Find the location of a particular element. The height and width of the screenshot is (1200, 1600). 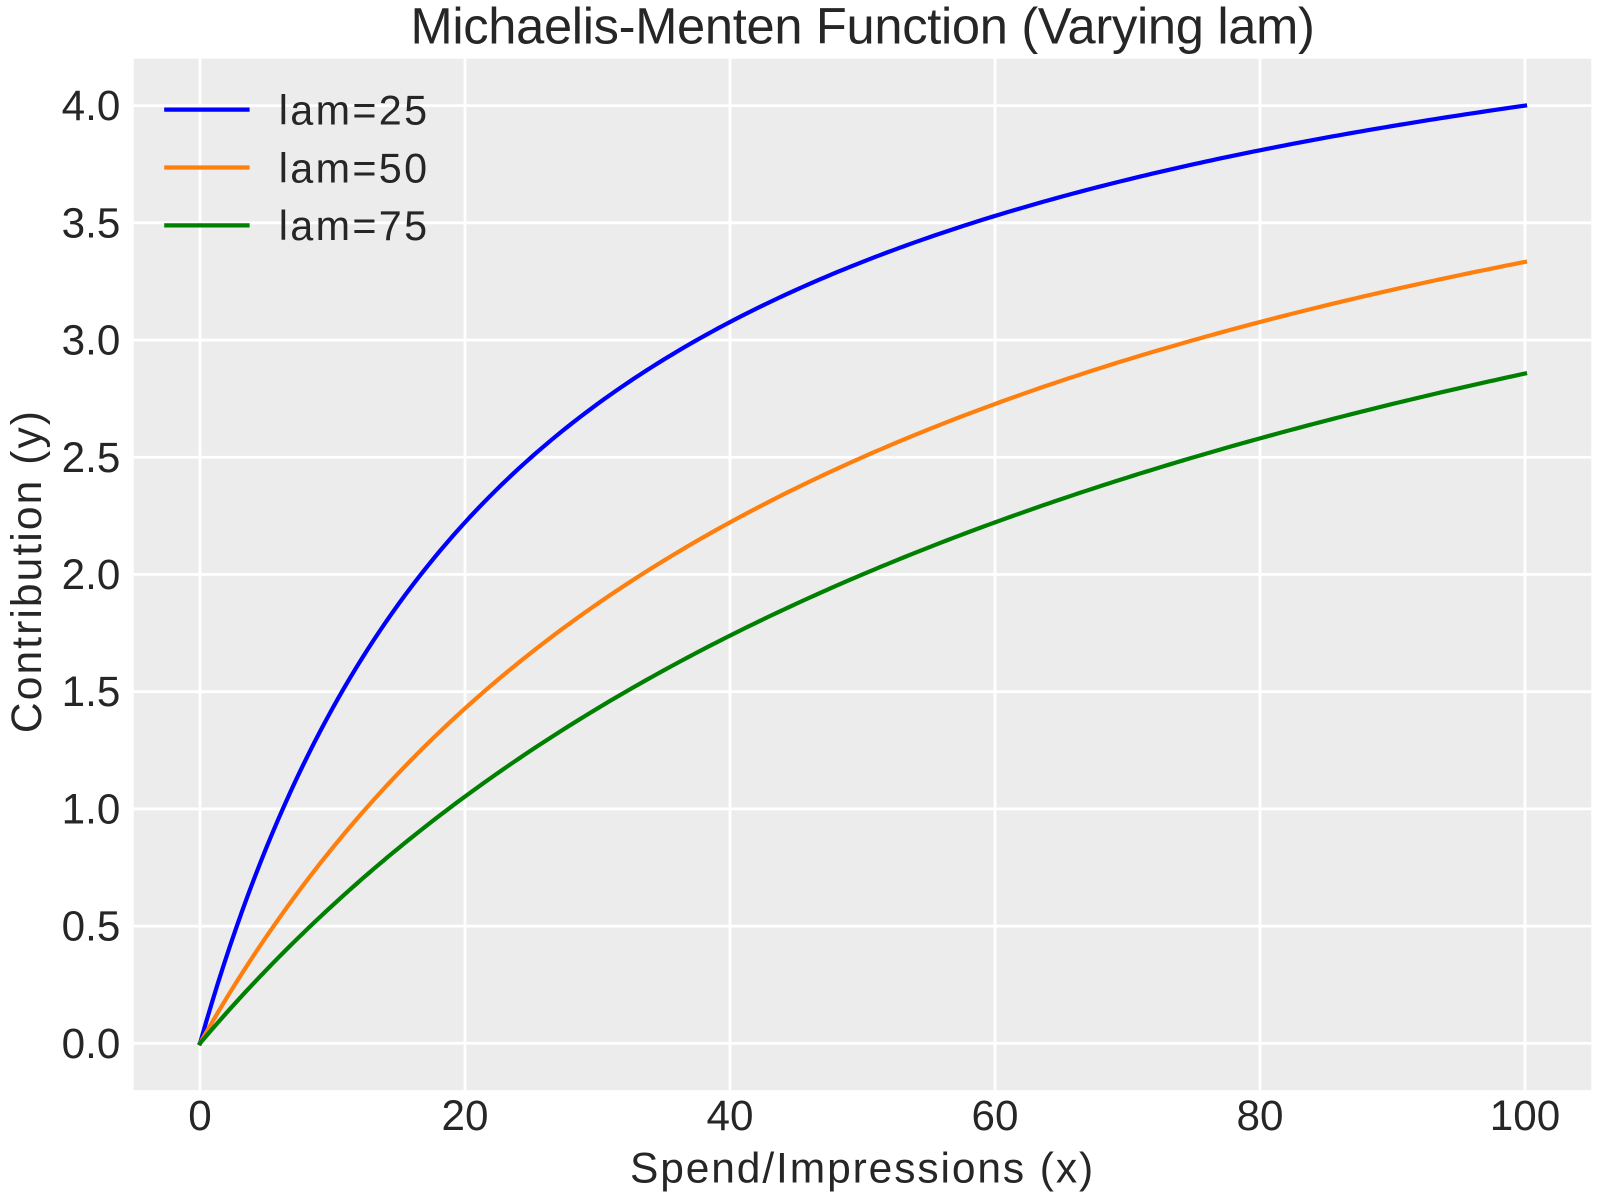

svg-text: lam=25 is located at coordinates (354, 110).